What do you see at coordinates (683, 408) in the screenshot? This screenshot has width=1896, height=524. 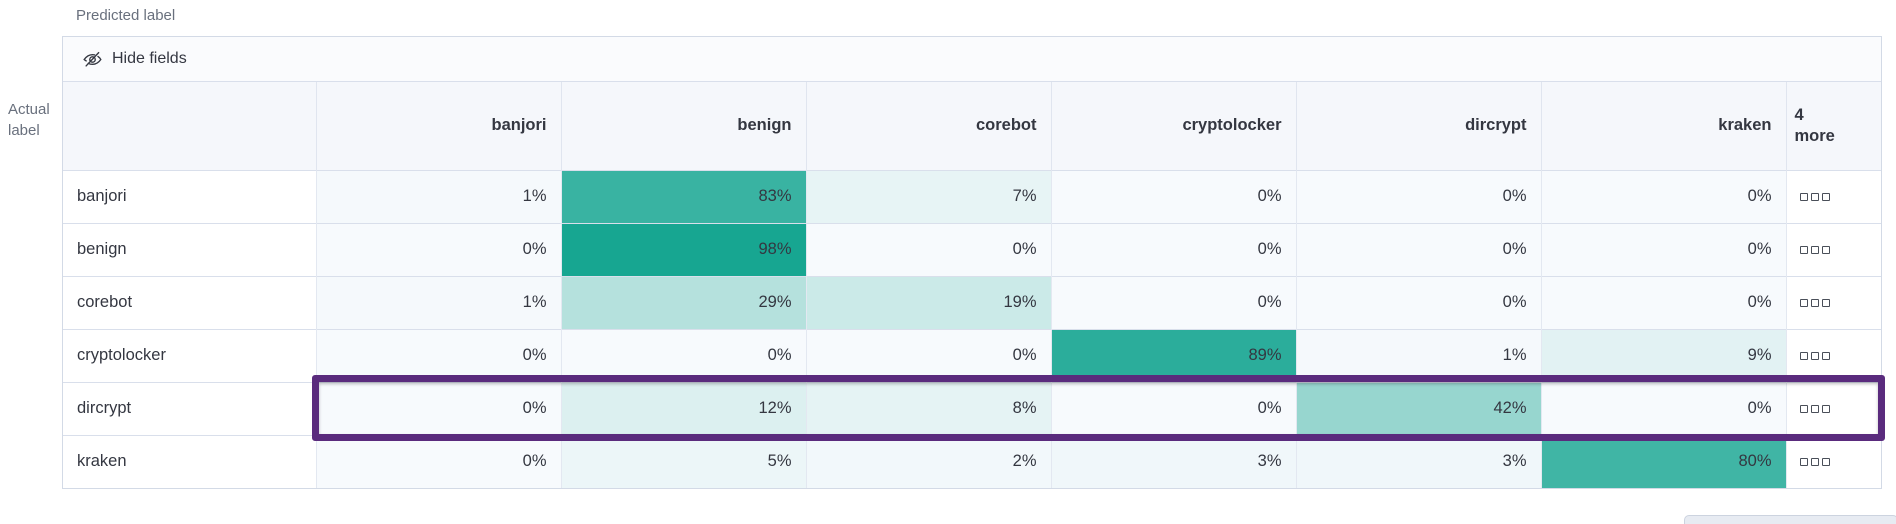 I see `matrix-cell: 12%` at bounding box center [683, 408].